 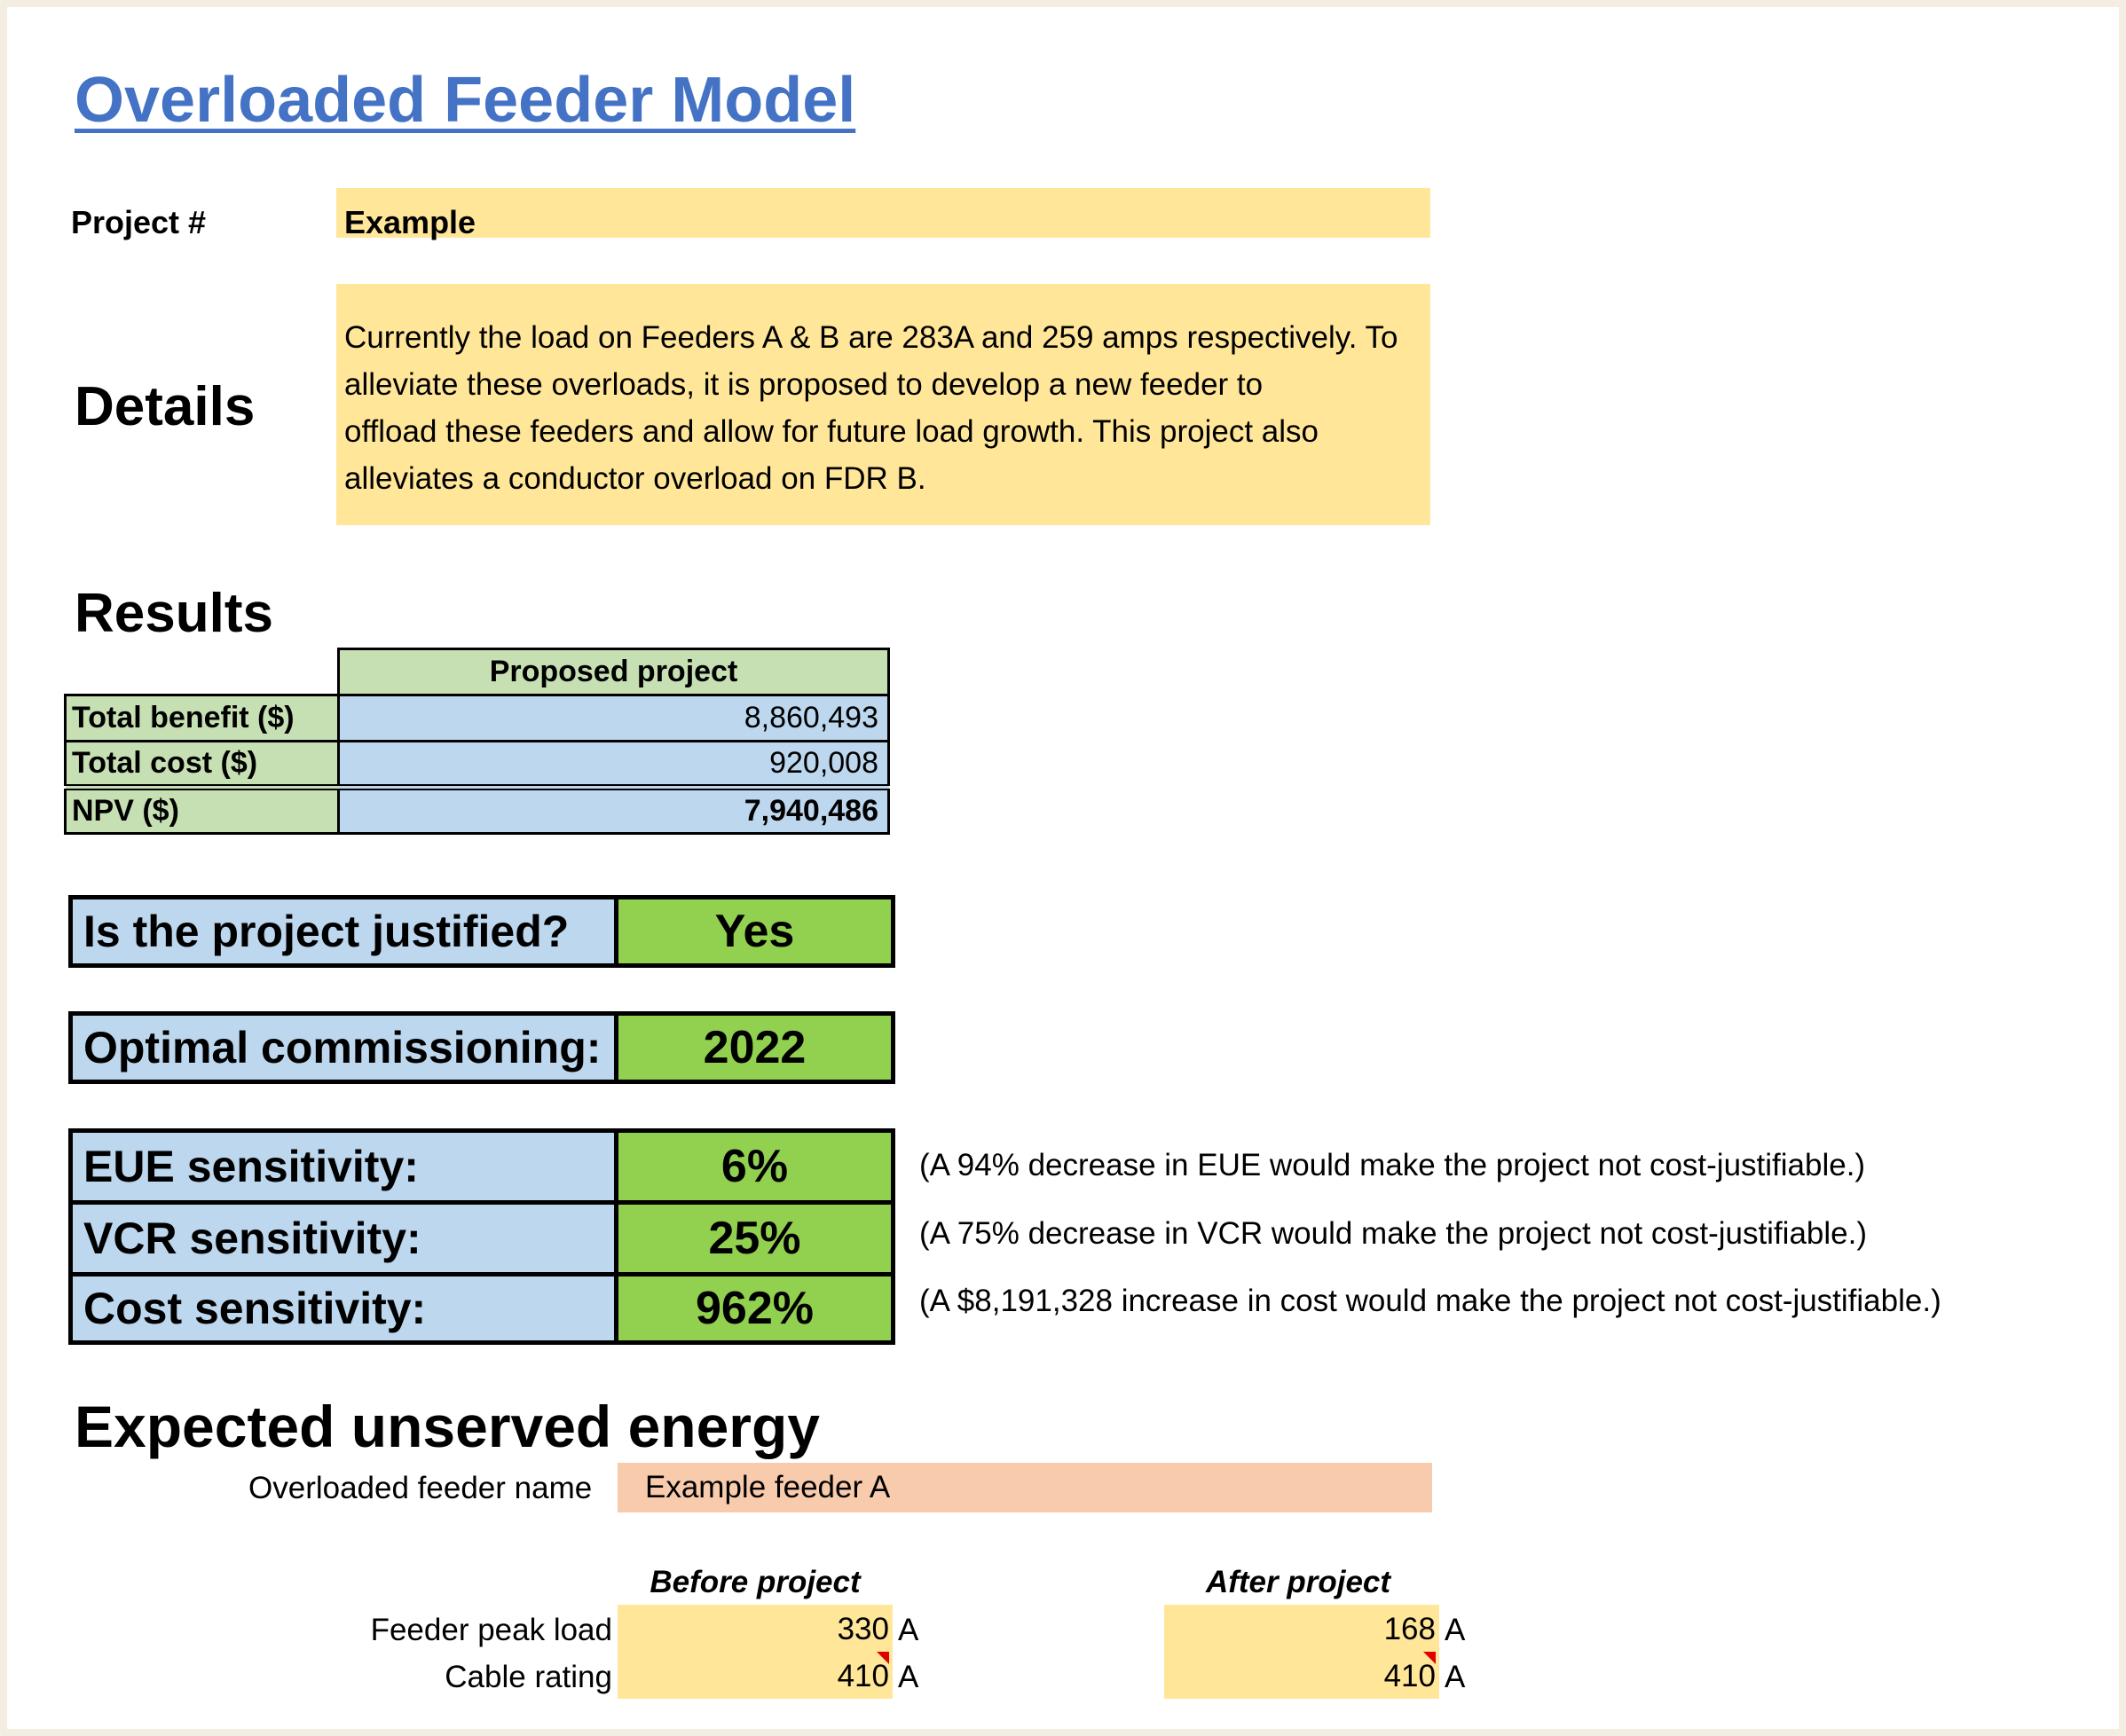 What do you see at coordinates (863, 1676) in the screenshot?
I see `cable-rating-before-value: 410` at bounding box center [863, 1676].